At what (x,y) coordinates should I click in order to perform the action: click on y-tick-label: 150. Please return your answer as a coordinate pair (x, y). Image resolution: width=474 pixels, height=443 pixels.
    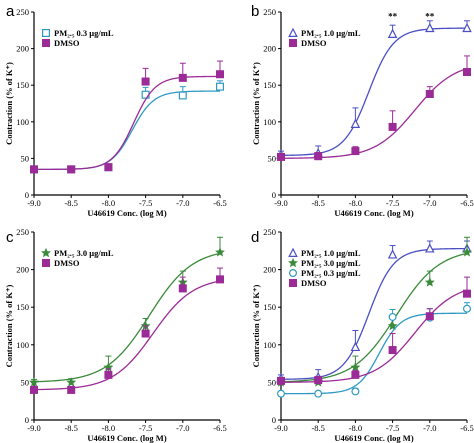
    Looking at the image, I should click on (22, 307).